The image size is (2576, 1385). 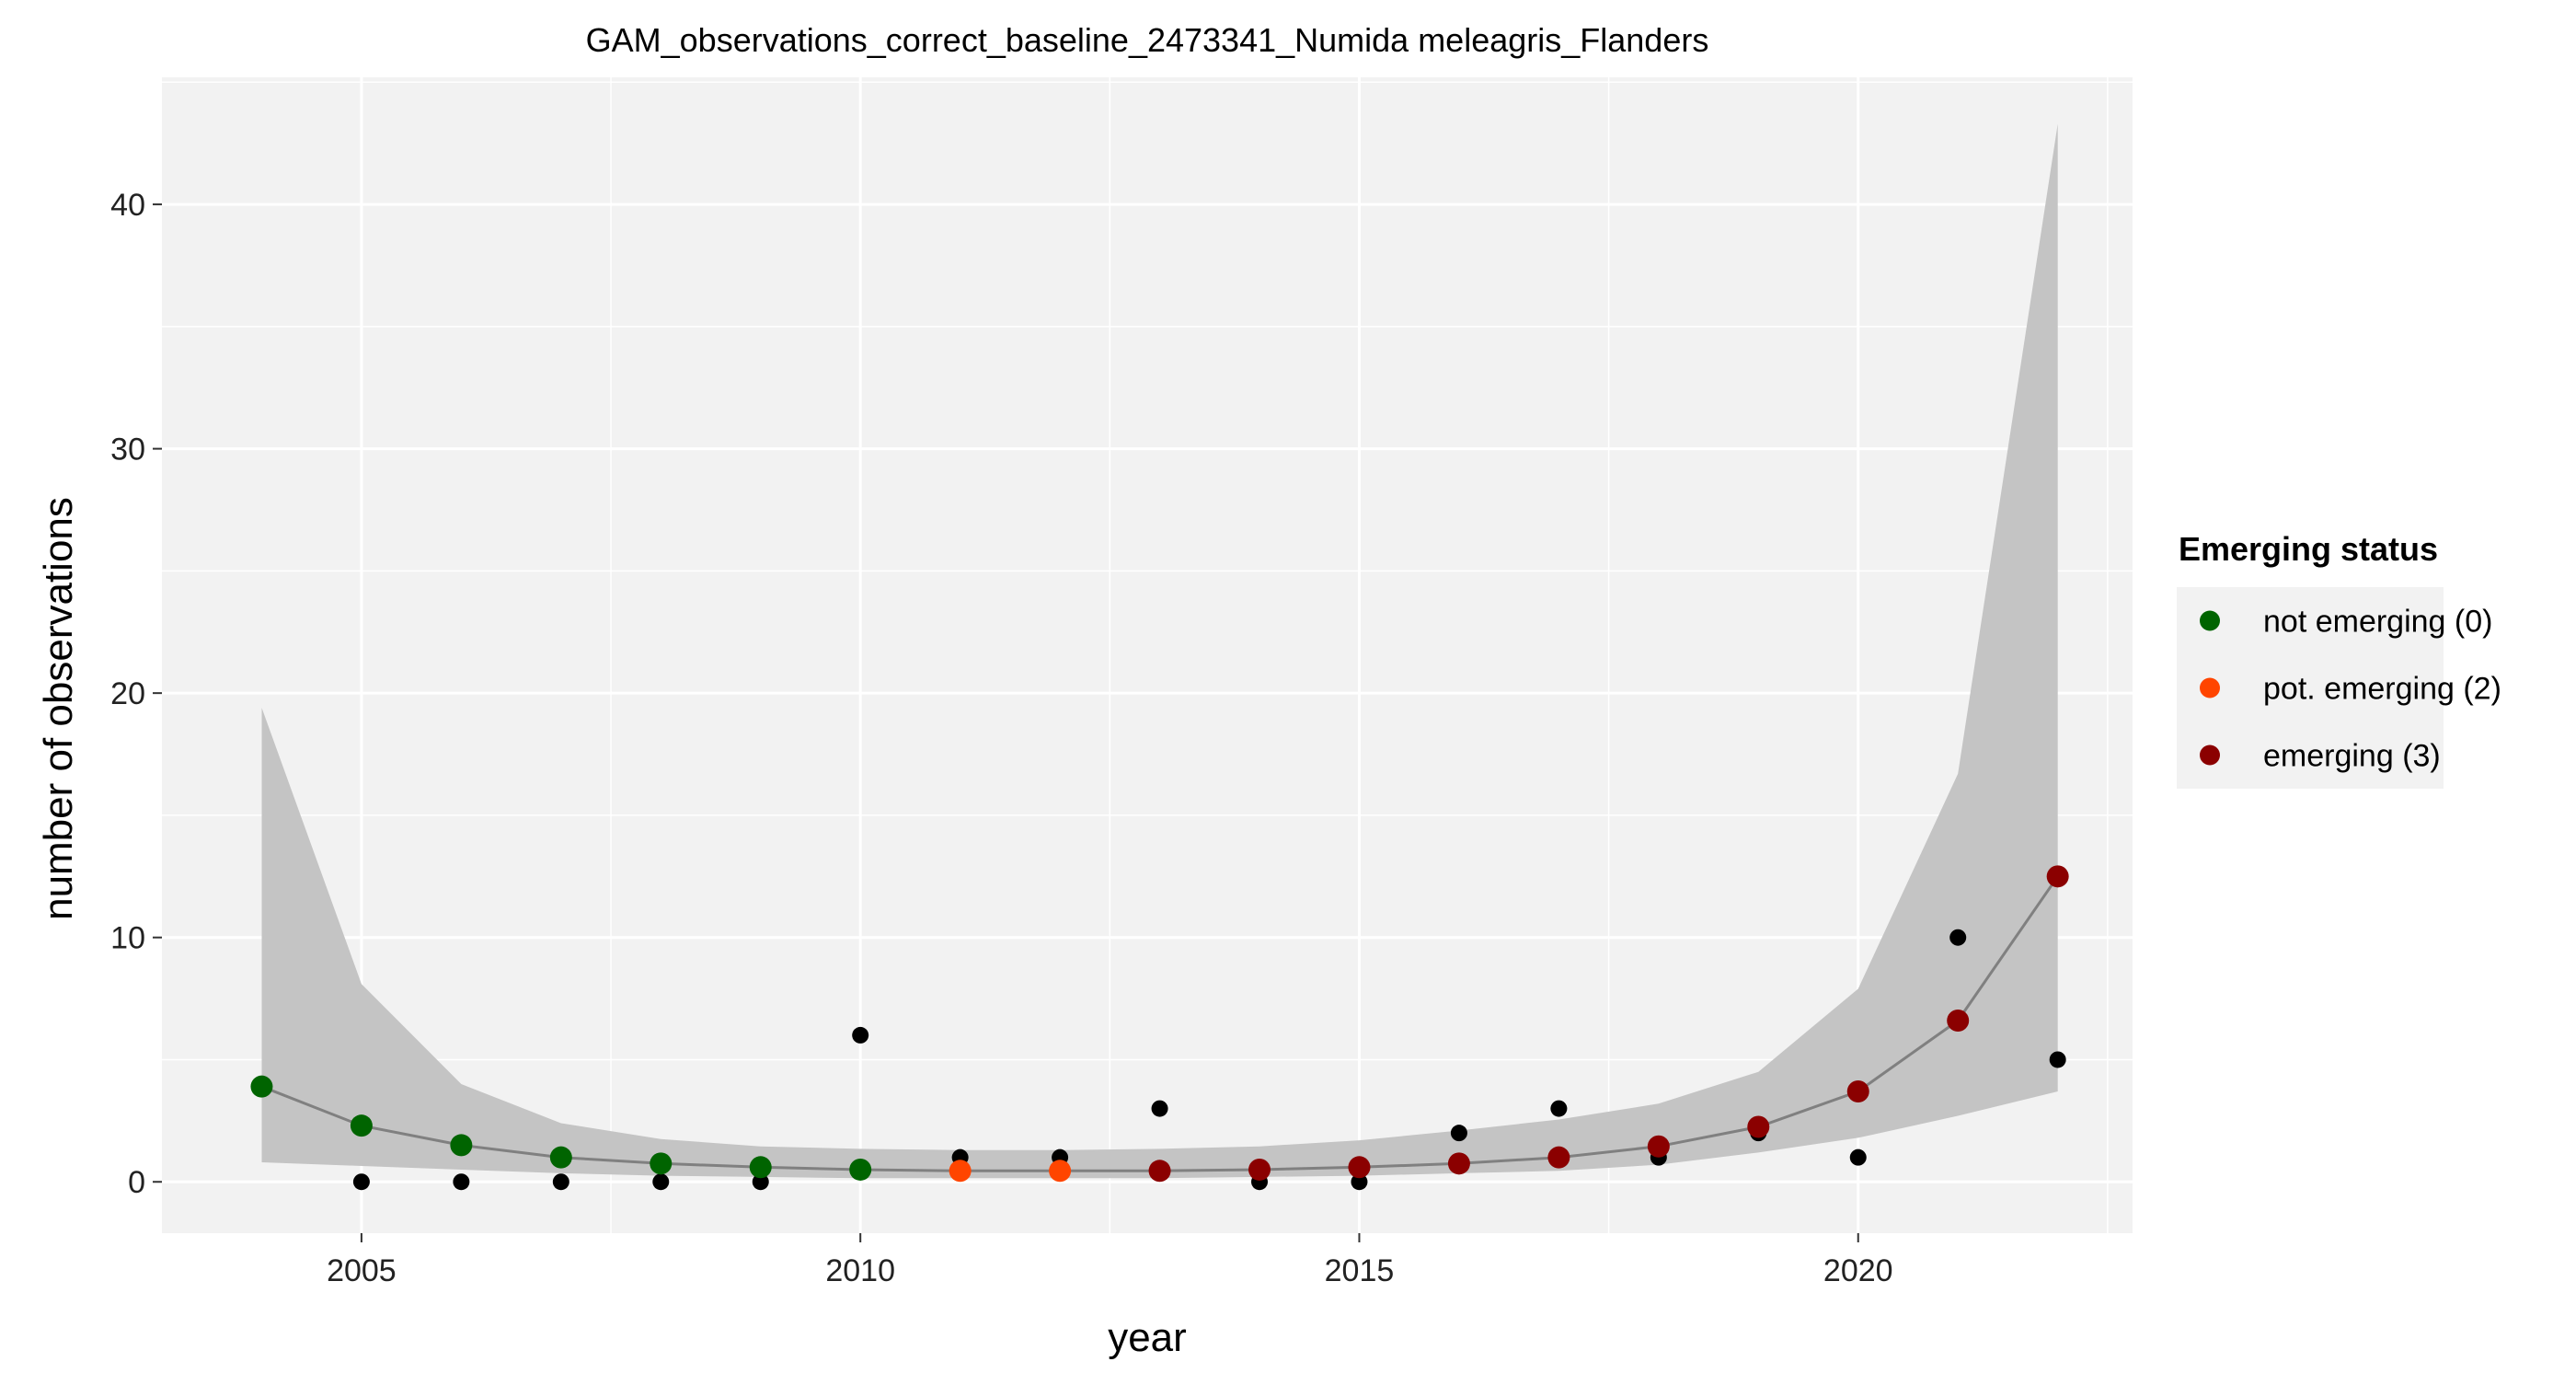 I want to click on x-tick-label: 2020, so click(x=1858, y=1270).